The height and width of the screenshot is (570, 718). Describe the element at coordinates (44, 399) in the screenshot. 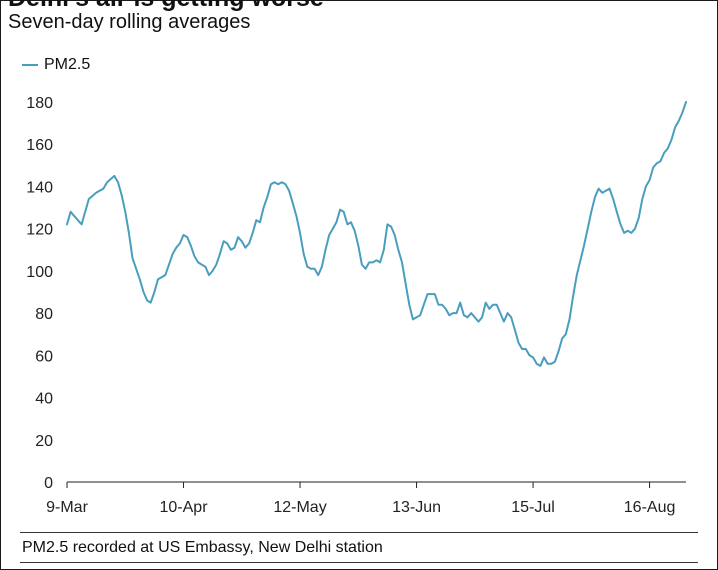

I see `y-tick-label: 40` at that location.